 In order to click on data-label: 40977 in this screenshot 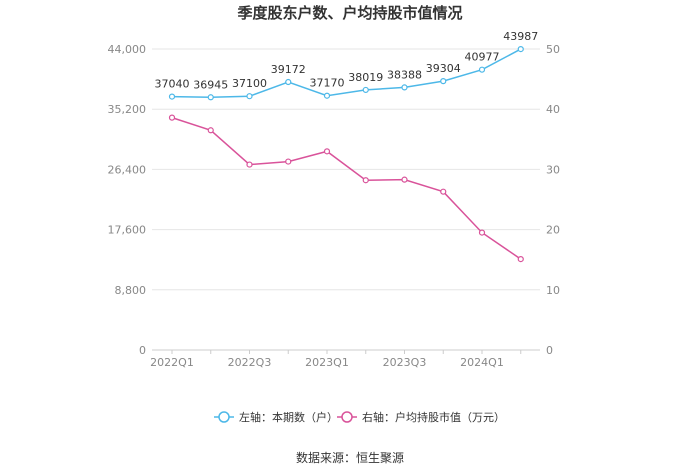, I will do `click(482, 57)`.